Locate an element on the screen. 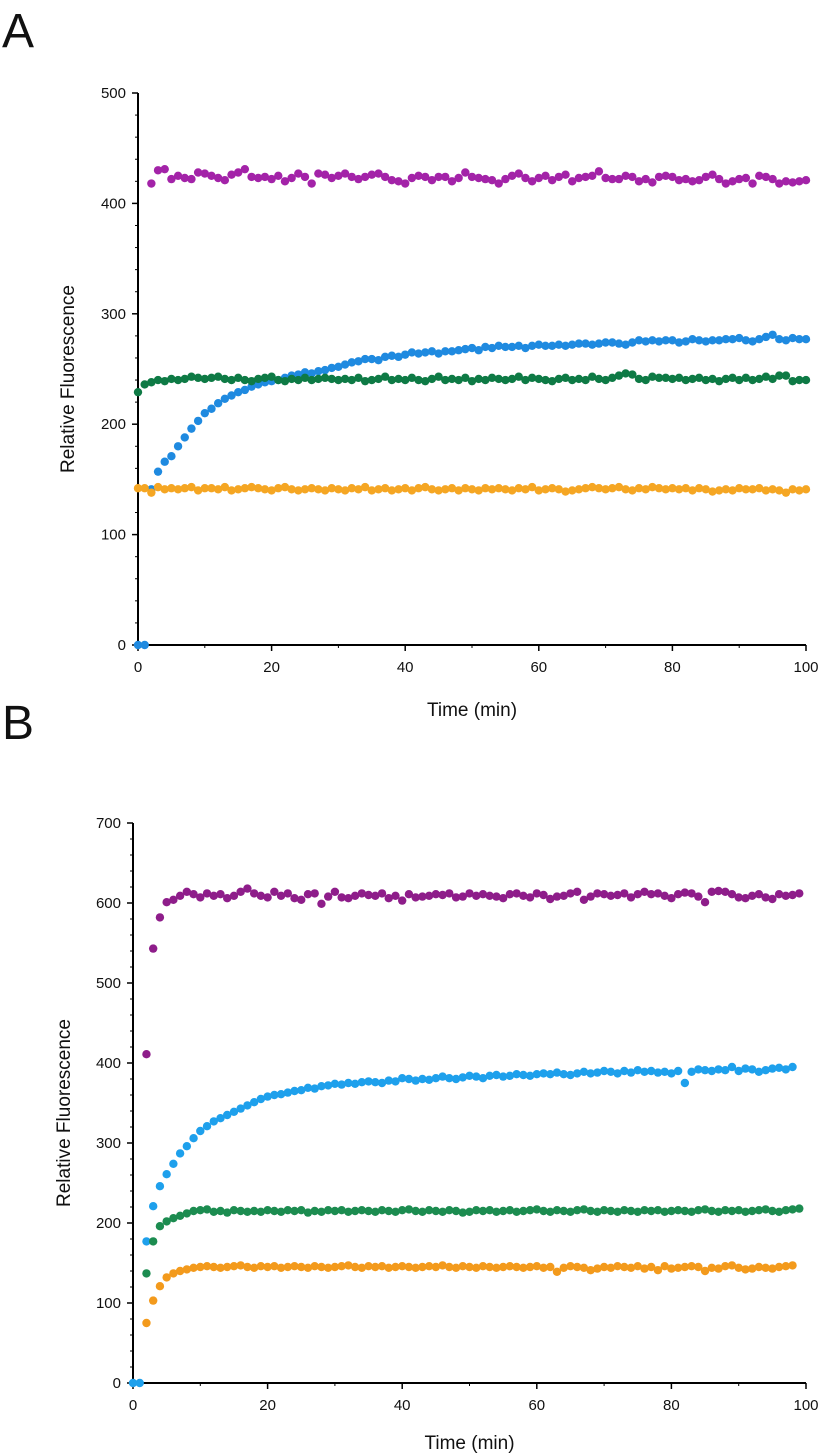  y-tick-label: 0 is located at coordinates (117, 1383).